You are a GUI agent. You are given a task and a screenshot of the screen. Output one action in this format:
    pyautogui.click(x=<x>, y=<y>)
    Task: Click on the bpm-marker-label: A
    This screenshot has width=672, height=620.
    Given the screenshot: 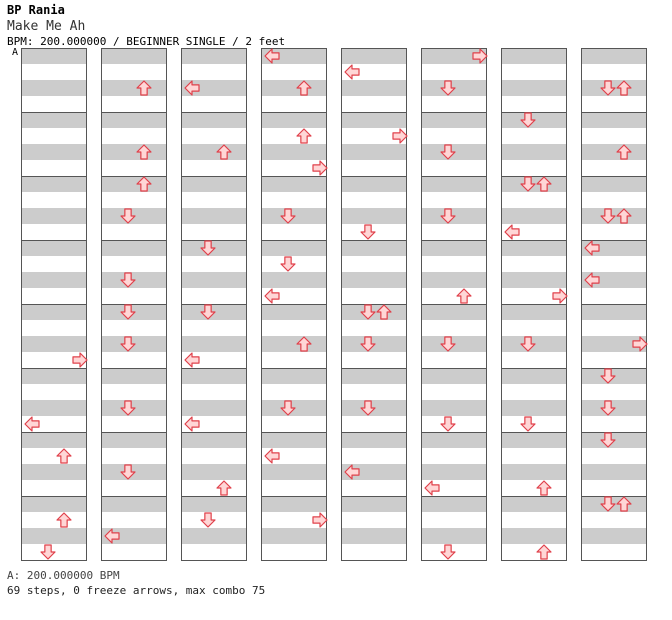 What is the action you would take?
    pyautogui.click(x=15, y=52)
    